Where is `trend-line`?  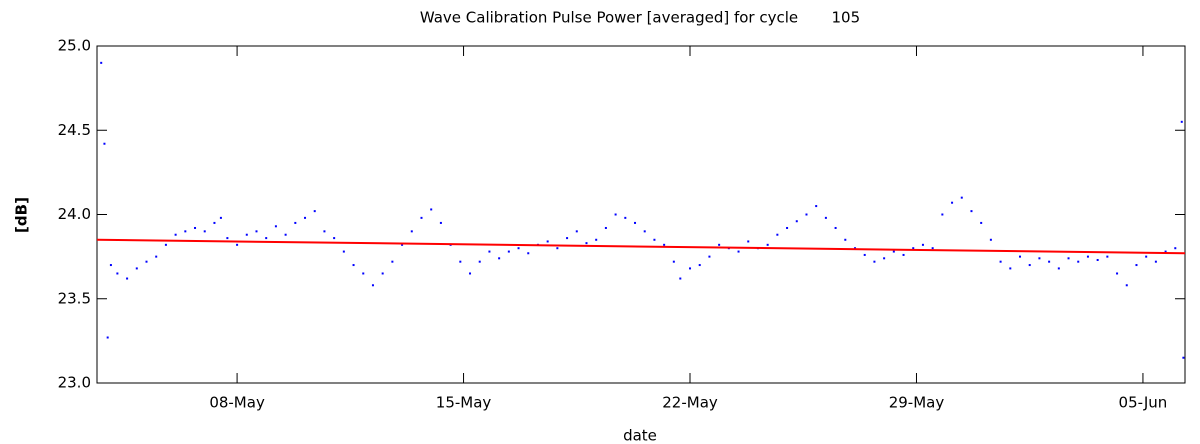 trend-line is located at coordinates (641, 246).